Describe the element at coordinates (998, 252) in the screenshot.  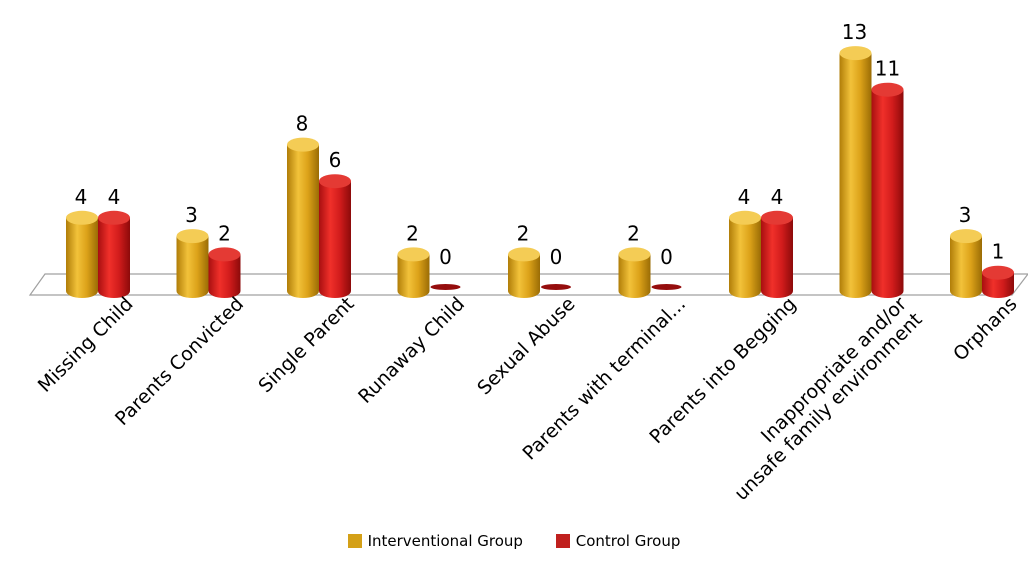
I see `value-label-control-9: 1` at that location.